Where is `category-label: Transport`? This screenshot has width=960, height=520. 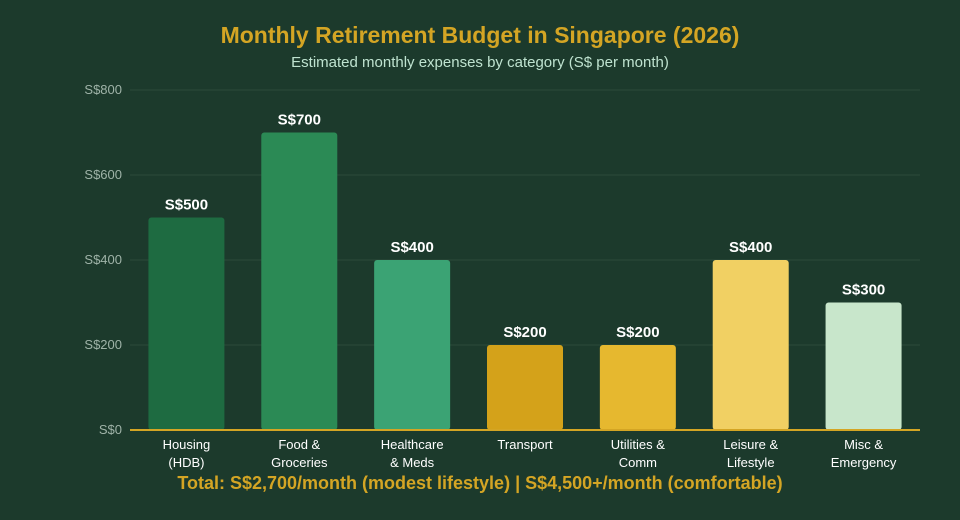 category-label: Transport is located at coordinates (525, 444).